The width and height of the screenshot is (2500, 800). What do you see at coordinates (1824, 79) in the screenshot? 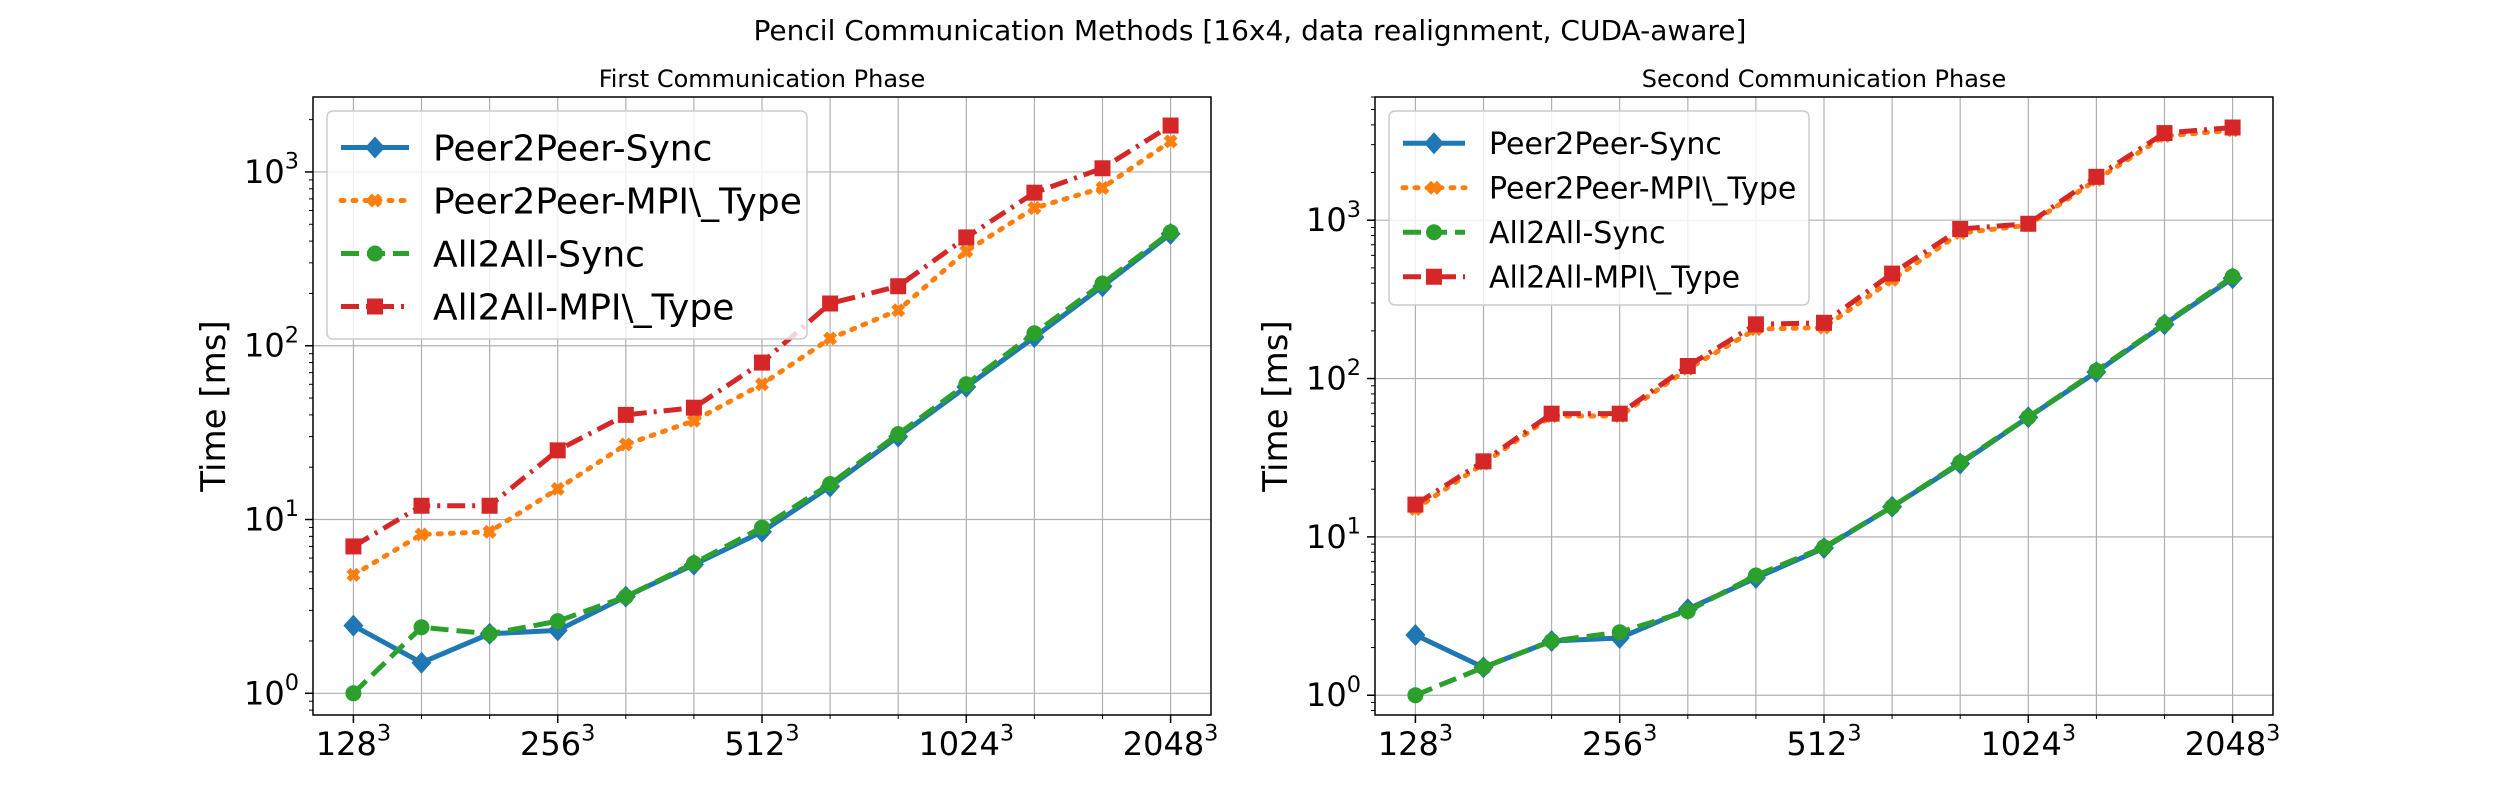
I see `chart-title: Second Communication Phase` at bounding box center [1824, 79].